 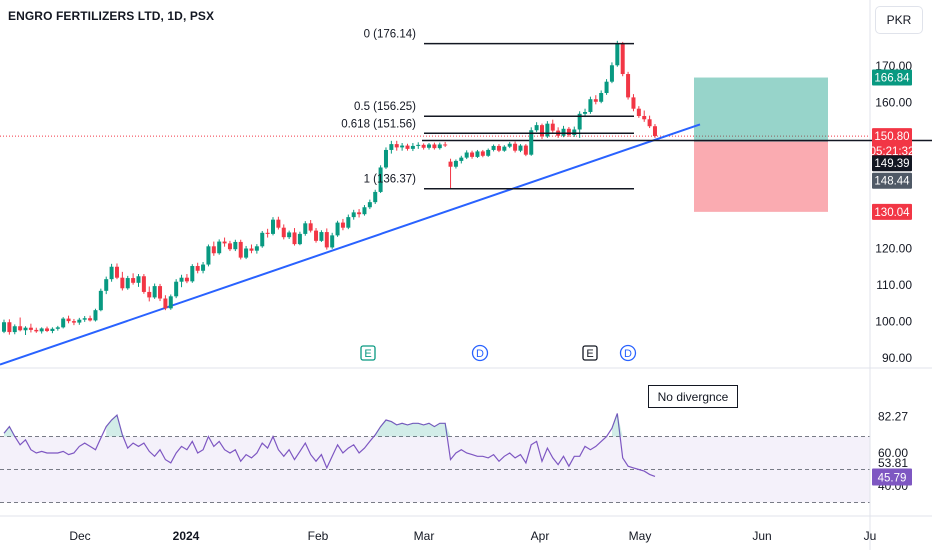 I want to click on fib-level-label: 0.618 (151.56), so click(x=378, y=124).